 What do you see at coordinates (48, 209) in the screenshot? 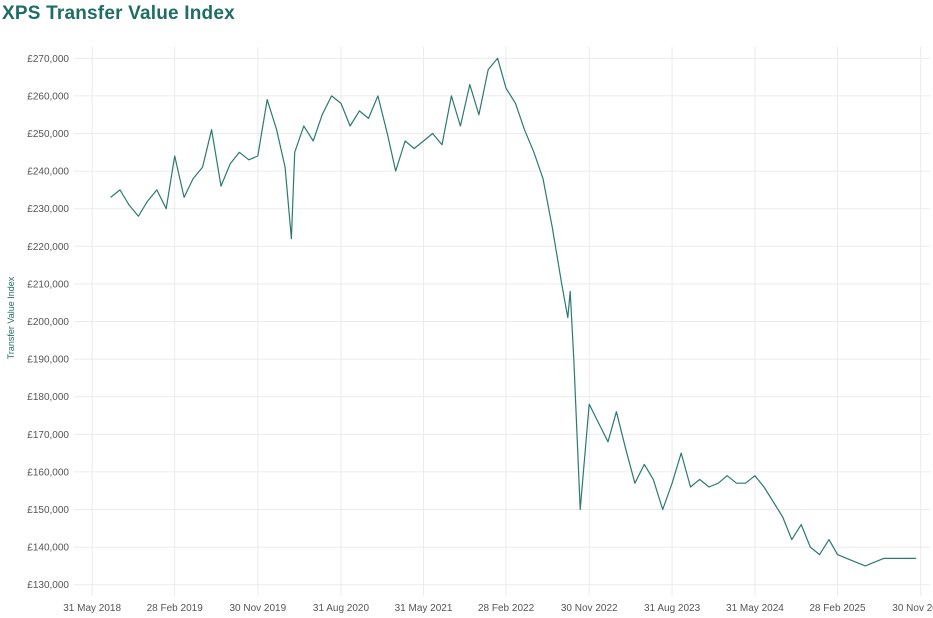
I see `y-tick-label: £230,000` at bounding box center [48, 209].